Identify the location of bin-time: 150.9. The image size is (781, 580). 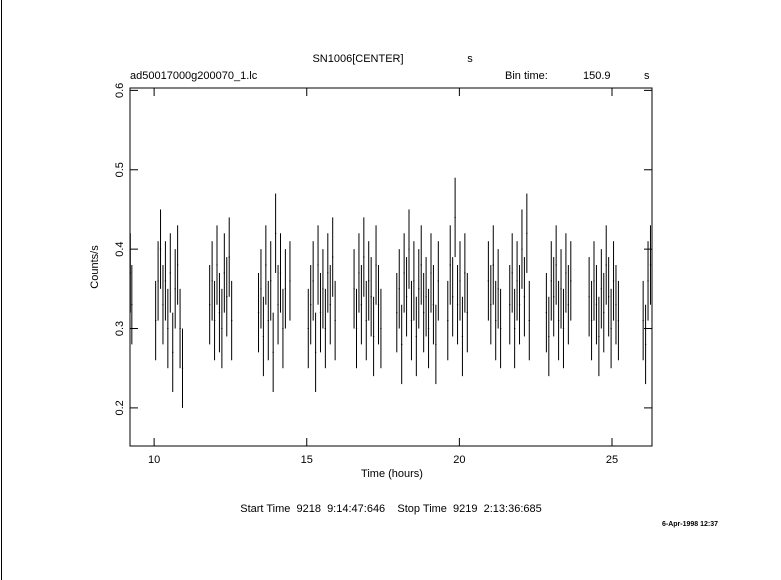
(597, 76).